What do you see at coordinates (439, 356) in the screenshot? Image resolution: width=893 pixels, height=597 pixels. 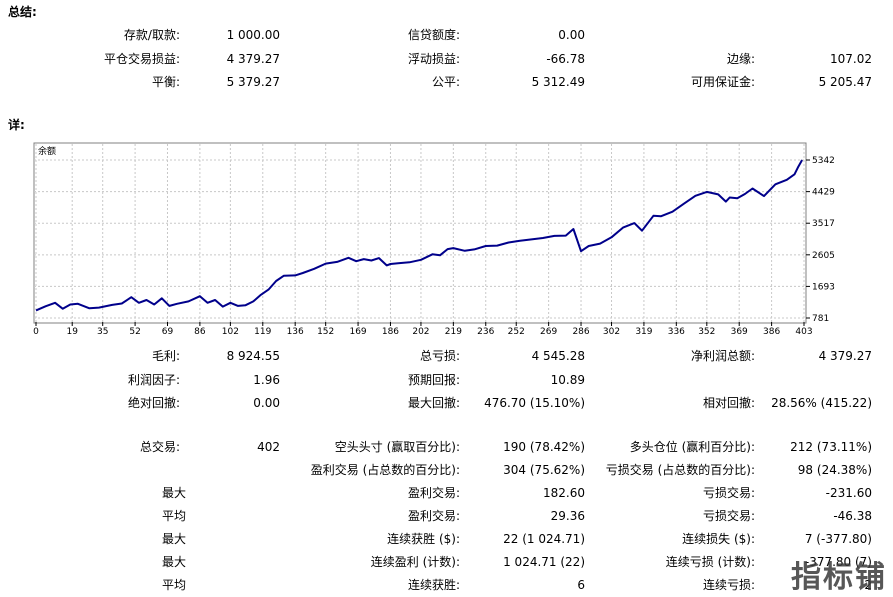 I see `gross-loss-label: 总亏损:` at bounding box center [439, 356].